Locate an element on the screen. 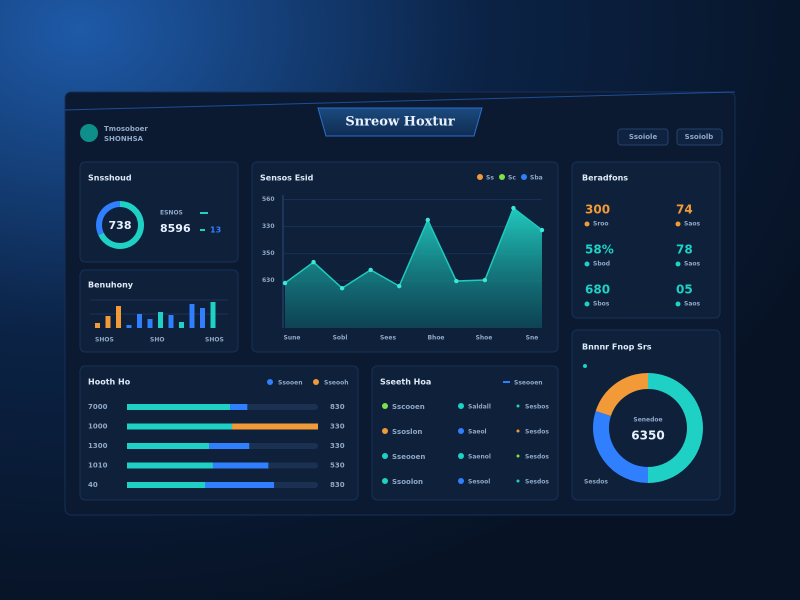  title-tab is located at coordinates (400, 122).